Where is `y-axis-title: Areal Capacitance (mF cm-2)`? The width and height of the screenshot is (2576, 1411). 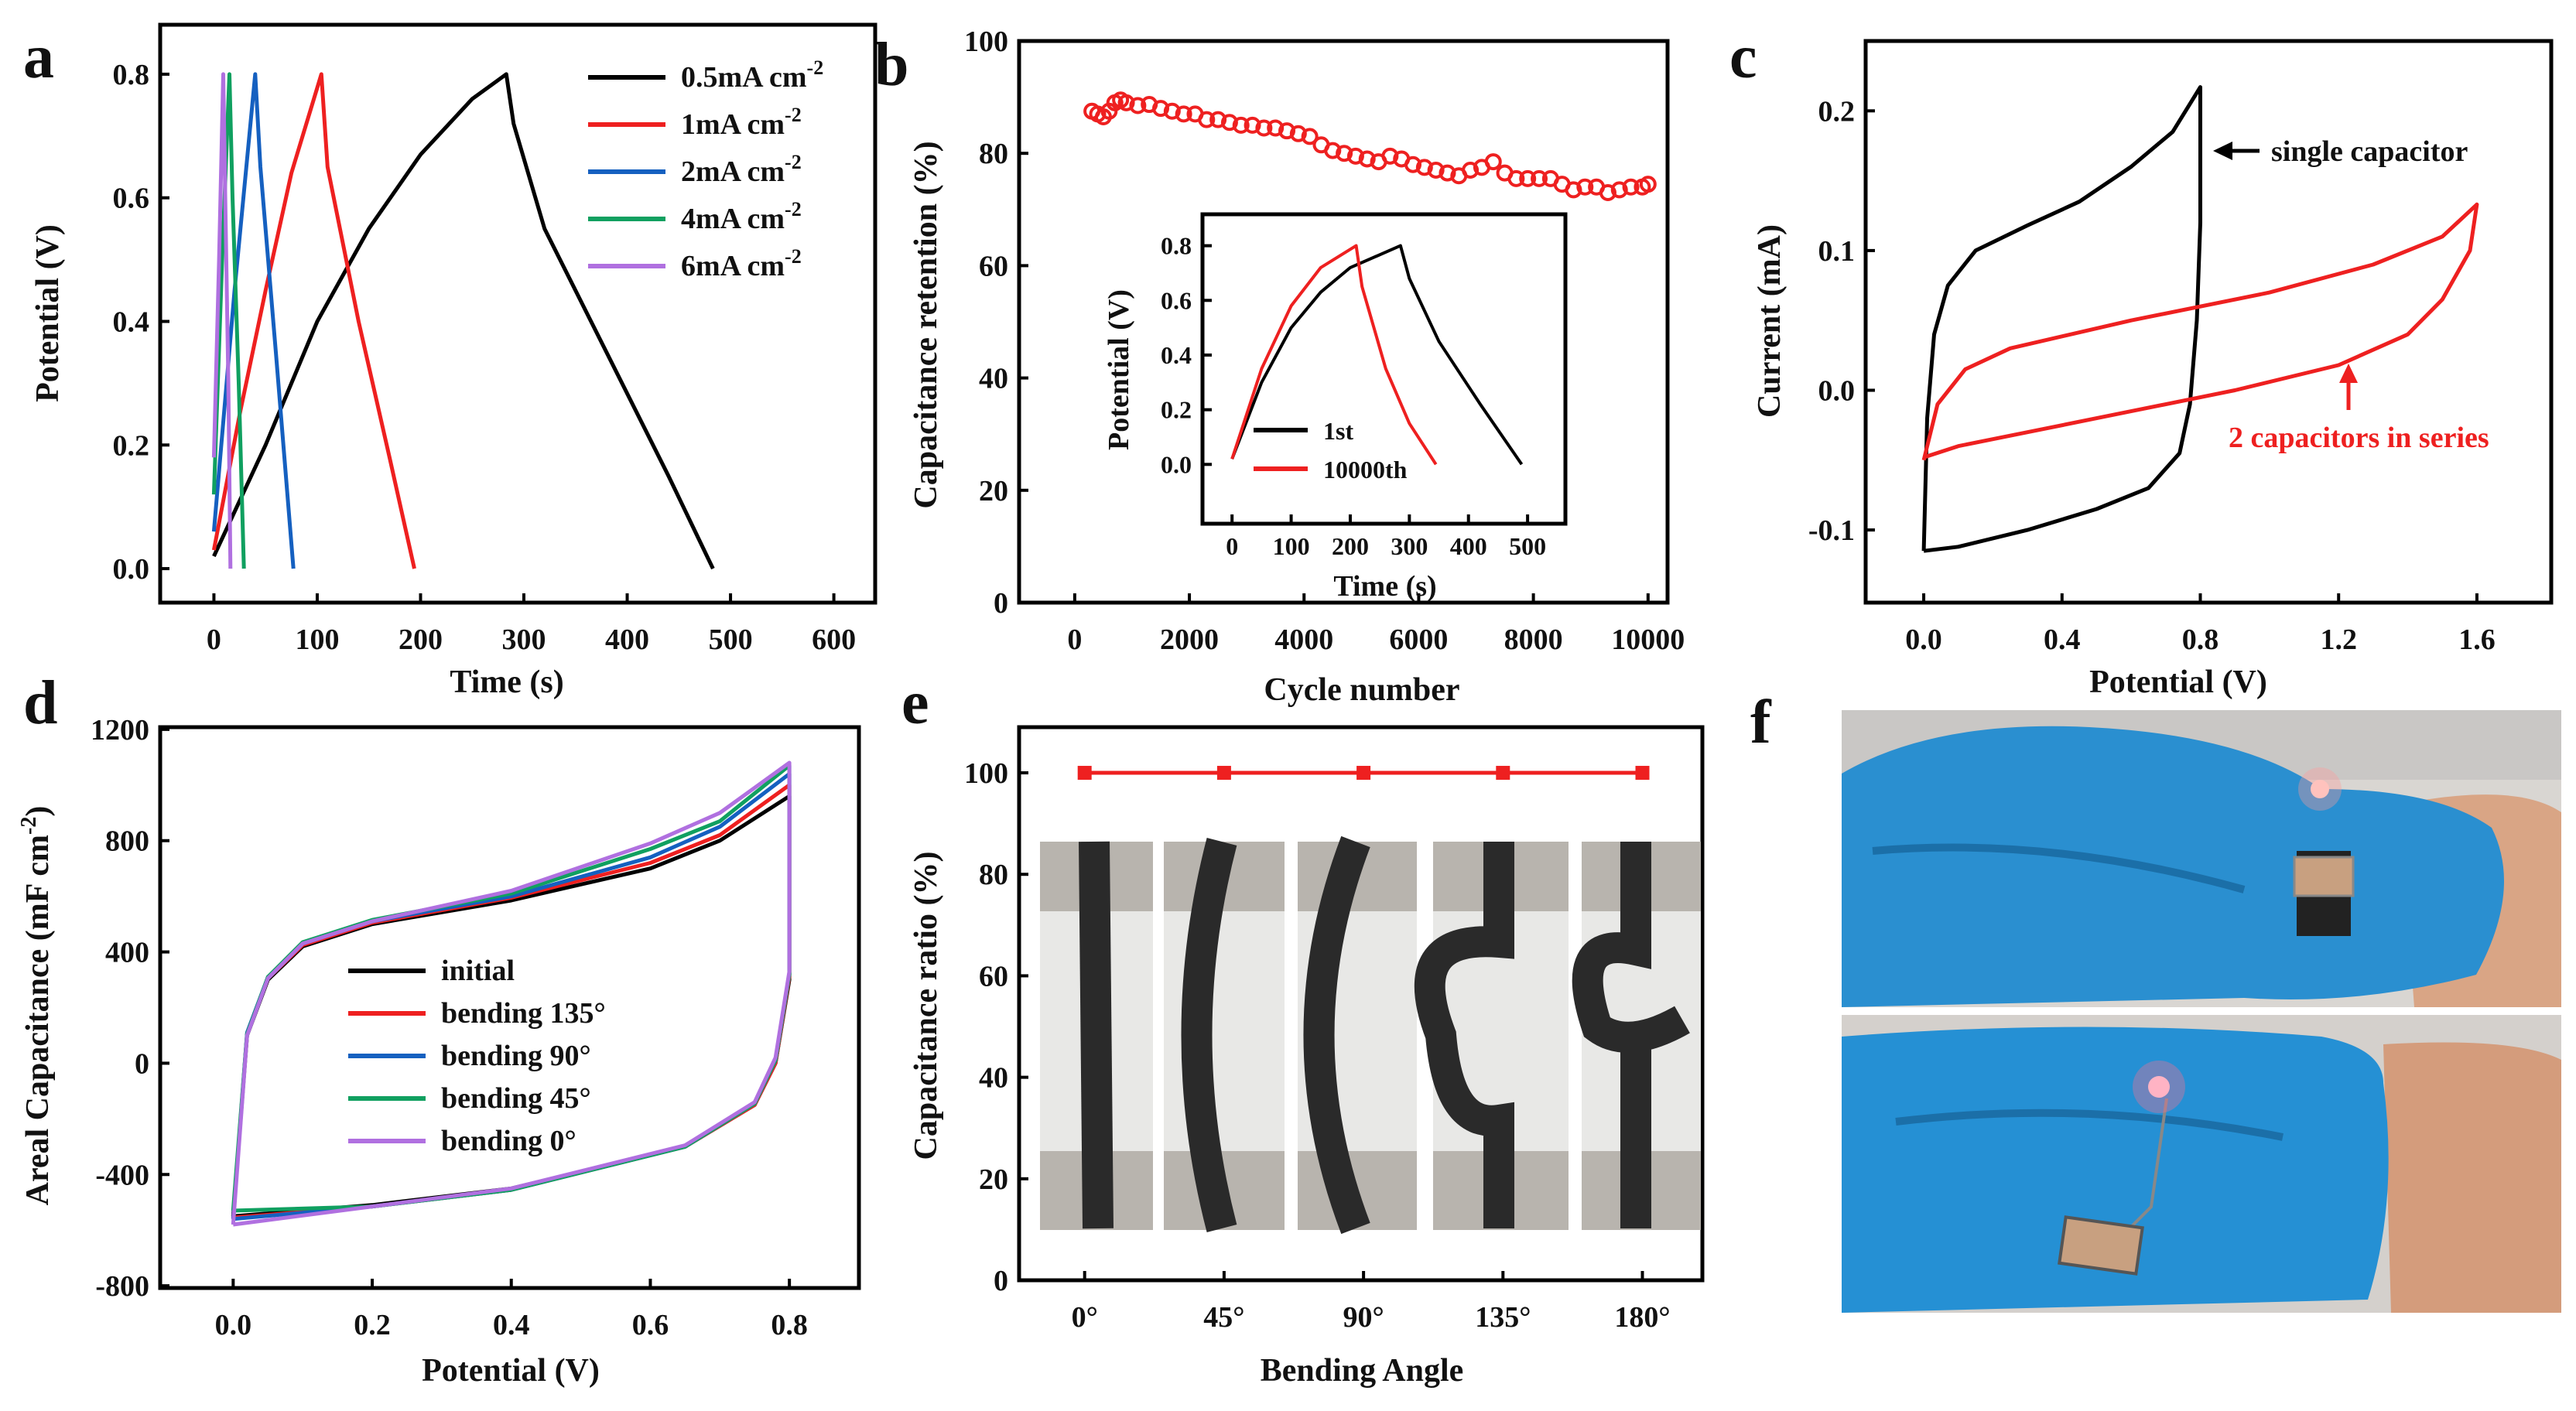 y-axis-title: Areal Capacitance (mF cm-2) is located at coordinates (37, 1006).